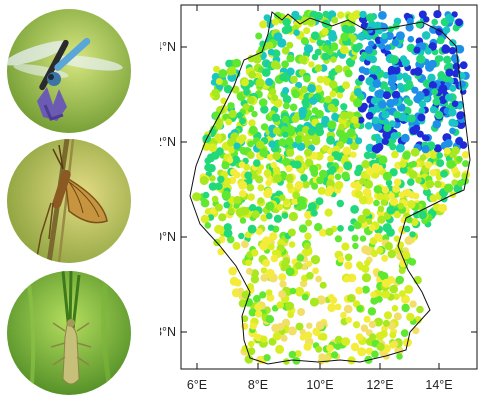  I want to click on mayfly-image, so click(69, 201).